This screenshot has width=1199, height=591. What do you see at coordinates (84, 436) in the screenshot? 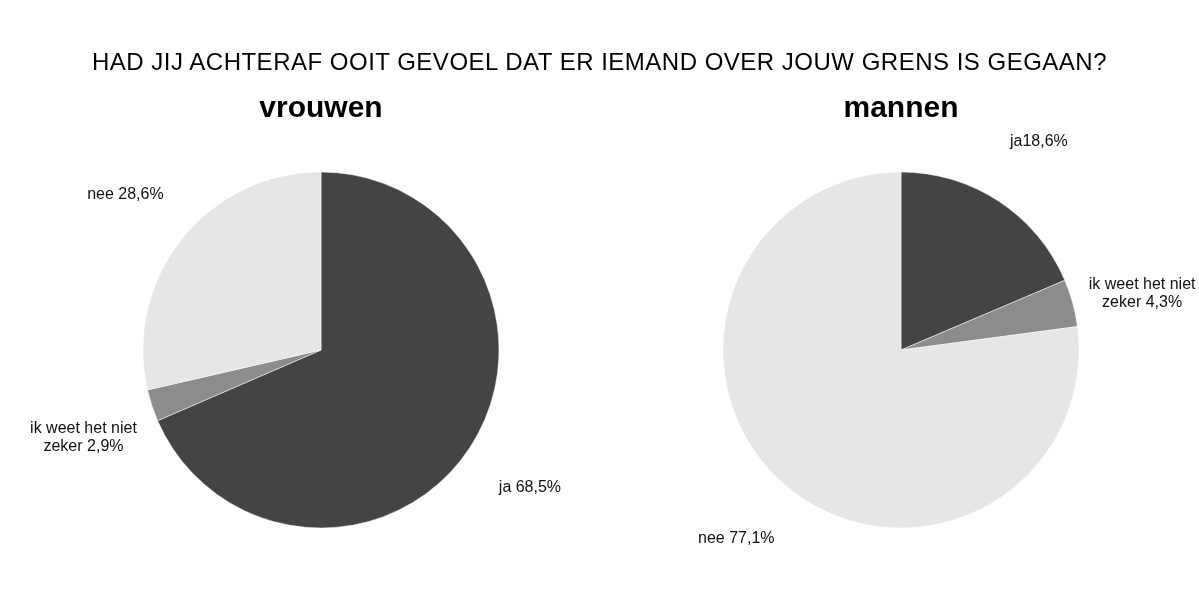
I see `slice-label: ik weet het niet zeker 2,9%` at bounding box center [84, 436].